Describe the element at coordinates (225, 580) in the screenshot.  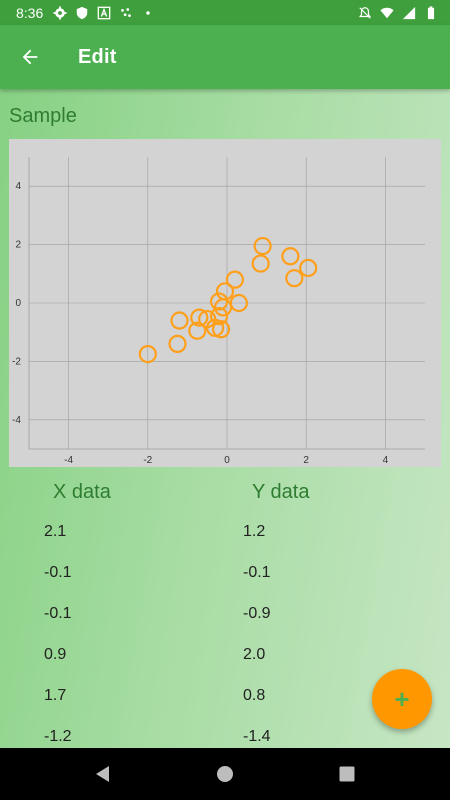
I see `table-row: -0.1 -0.1` at that location.